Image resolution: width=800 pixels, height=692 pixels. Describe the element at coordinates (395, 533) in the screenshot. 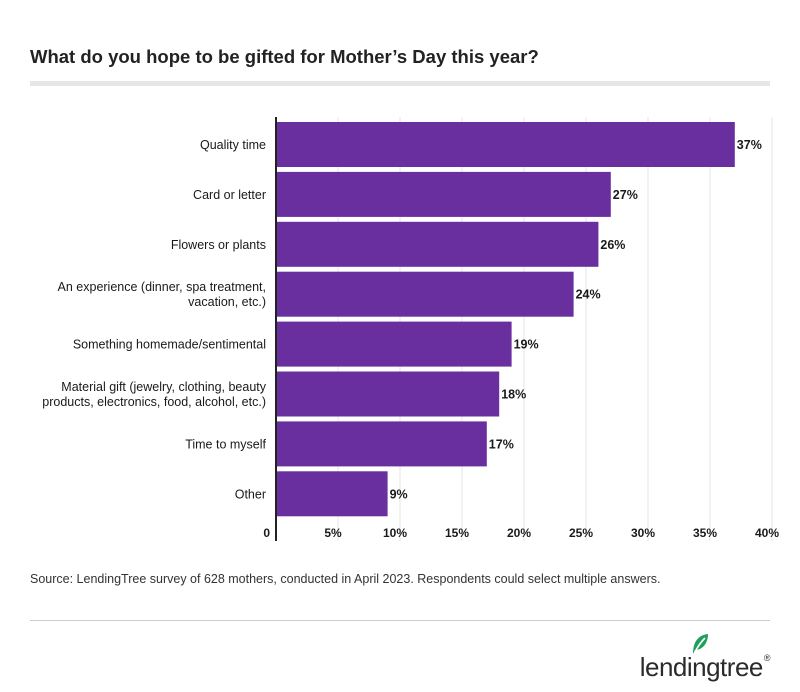

I see `x-tick-label-10: 10%` at that location.